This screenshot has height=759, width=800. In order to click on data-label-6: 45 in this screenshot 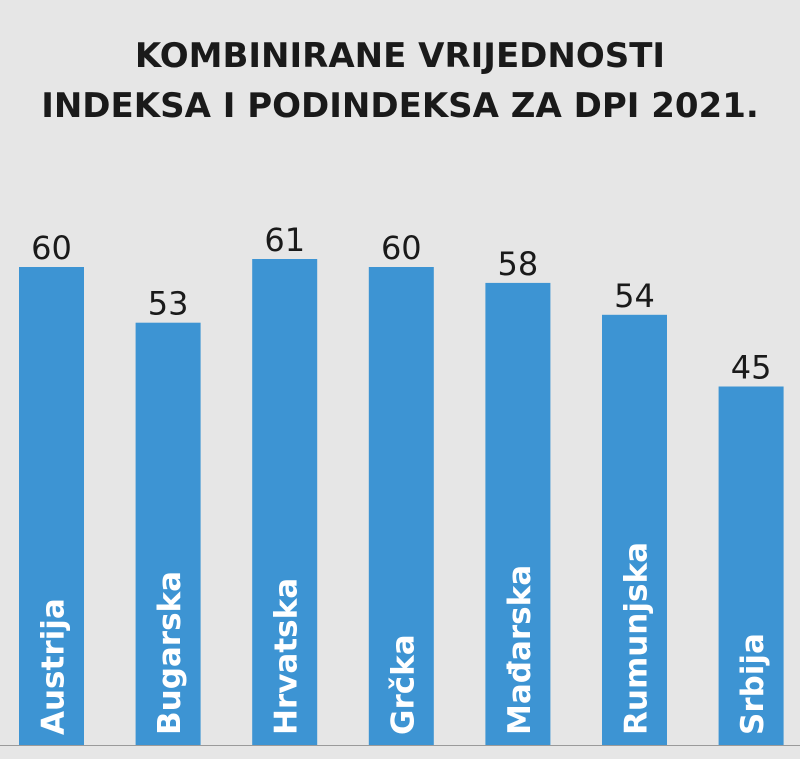, I will do `click(751, 368)`.